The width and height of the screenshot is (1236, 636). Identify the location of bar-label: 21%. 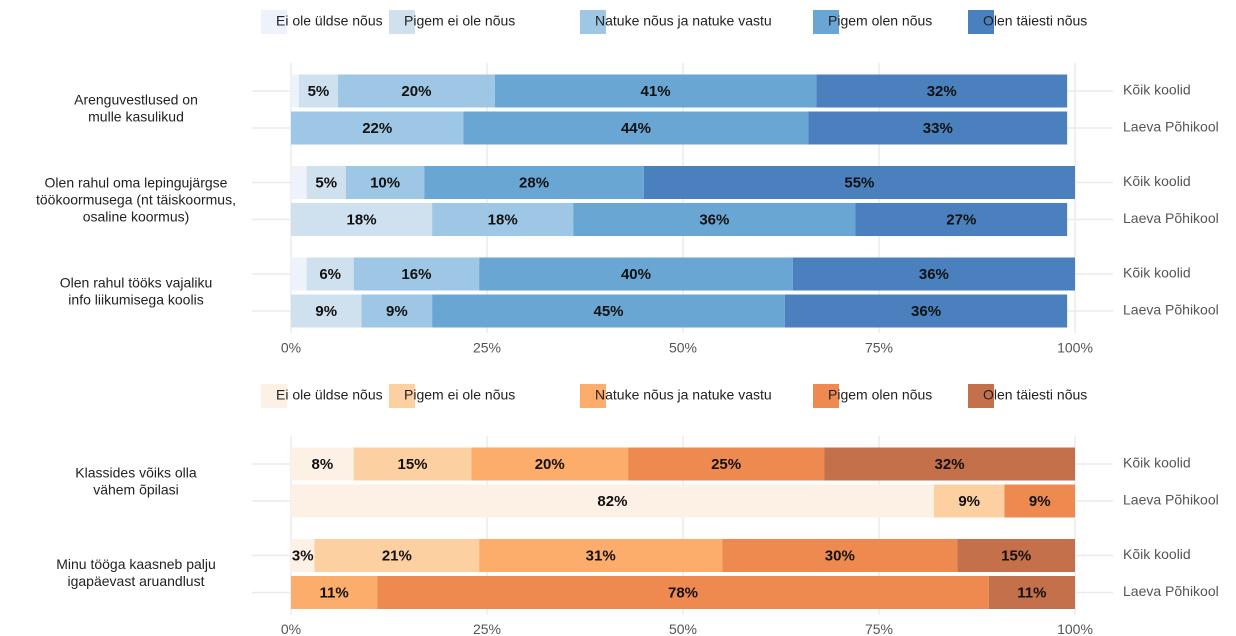
(397, 555).